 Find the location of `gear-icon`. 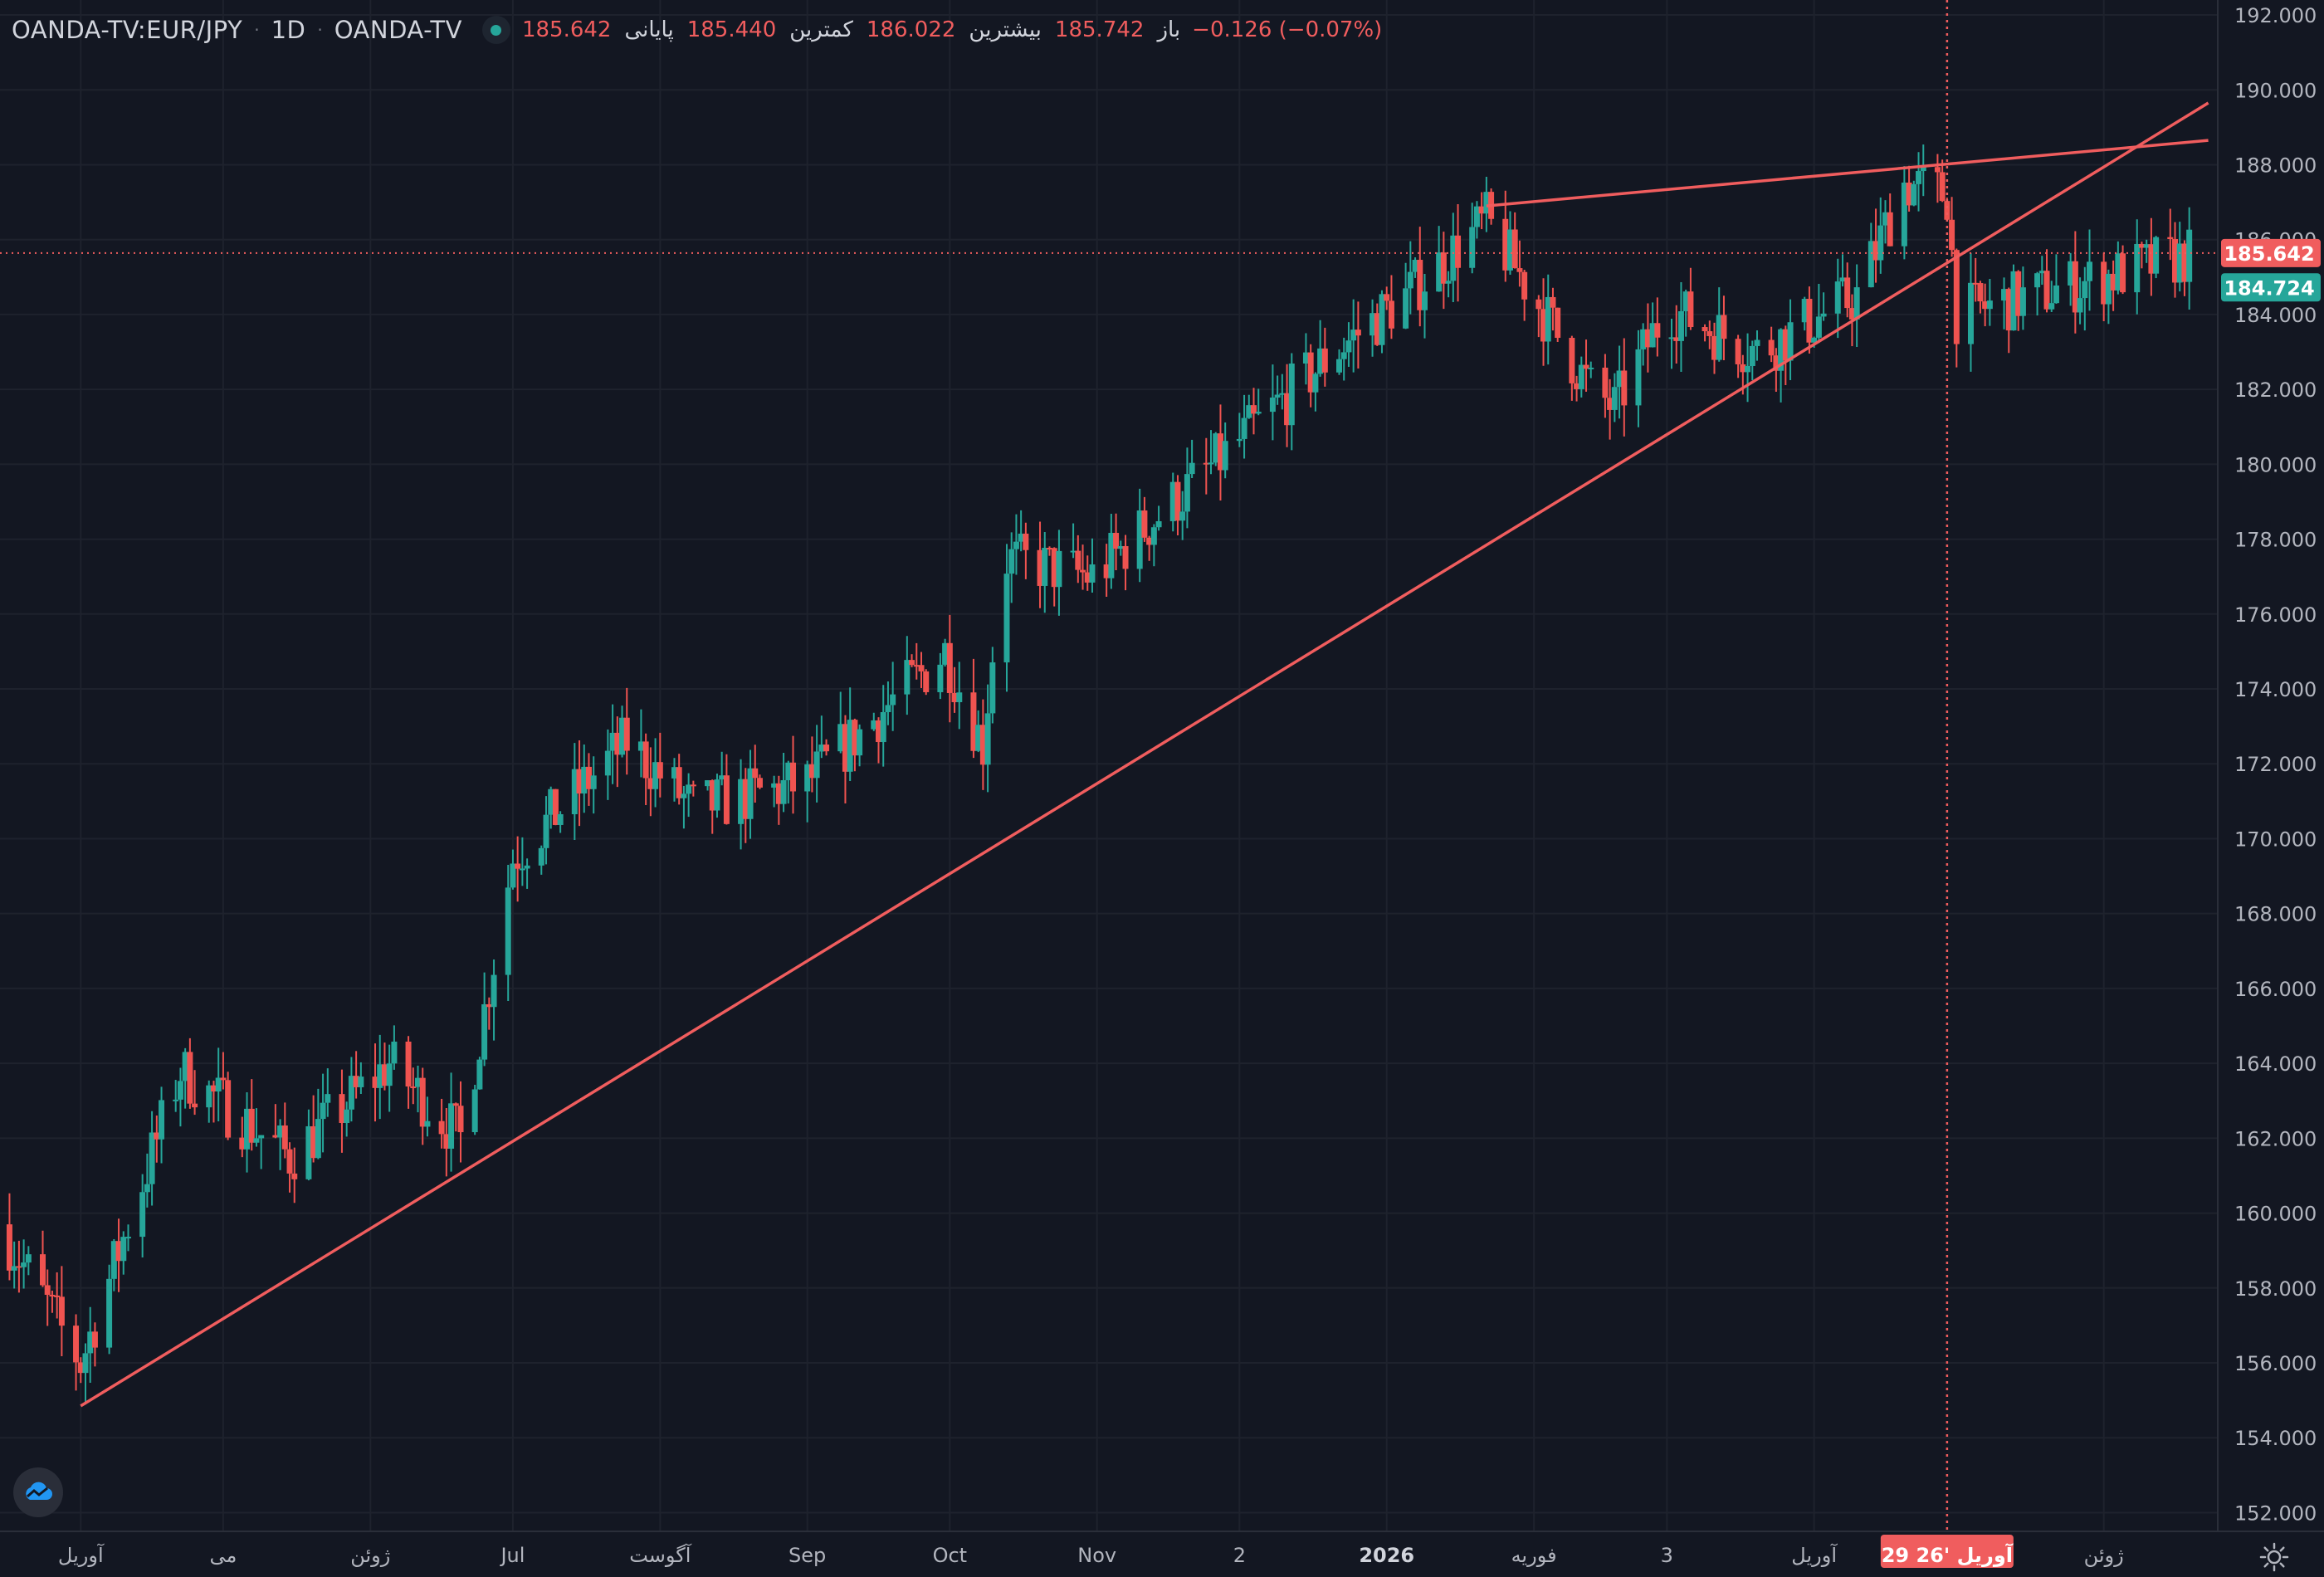

gear-icon is located at coordinates (2274, 1557).